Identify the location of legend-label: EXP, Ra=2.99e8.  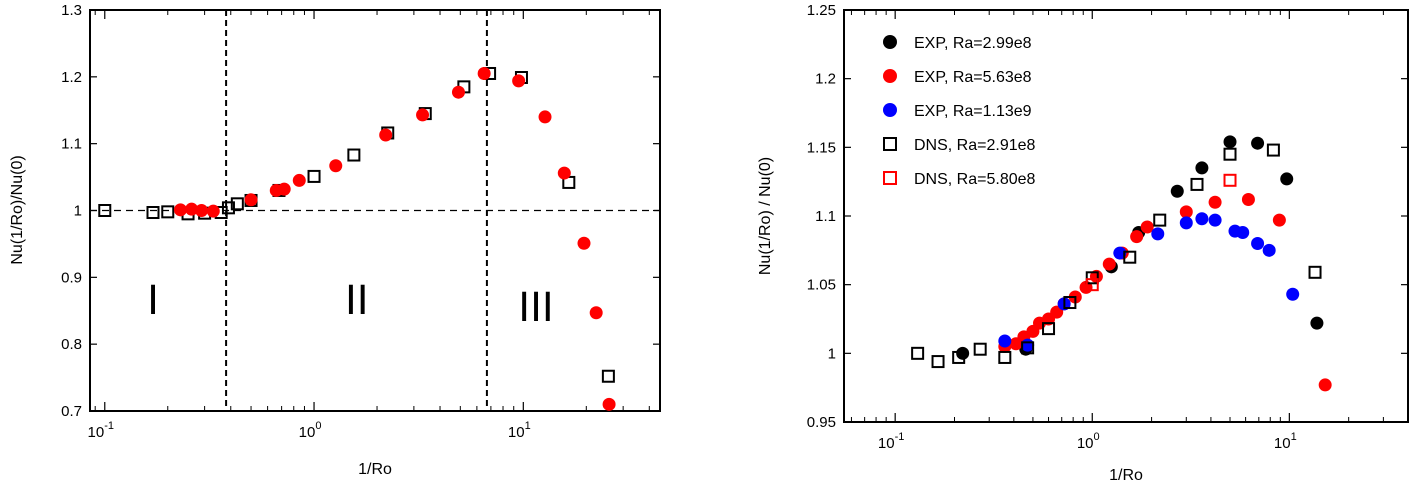
(973, 43).